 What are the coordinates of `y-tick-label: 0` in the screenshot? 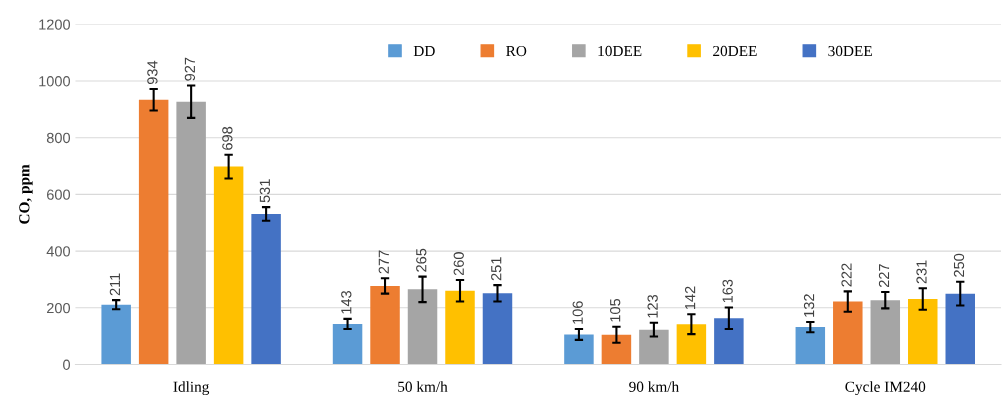 It's located at (67, 364).